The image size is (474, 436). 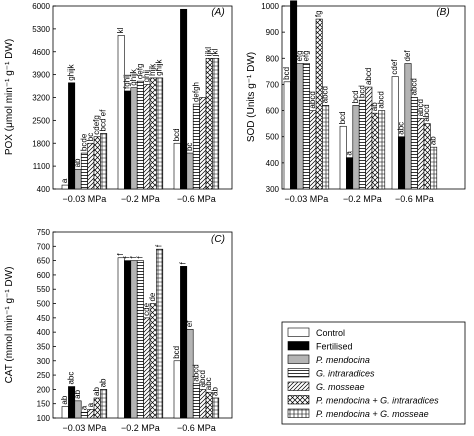 I want to click on significance-letter: cdef, so click(x=394, y=67).